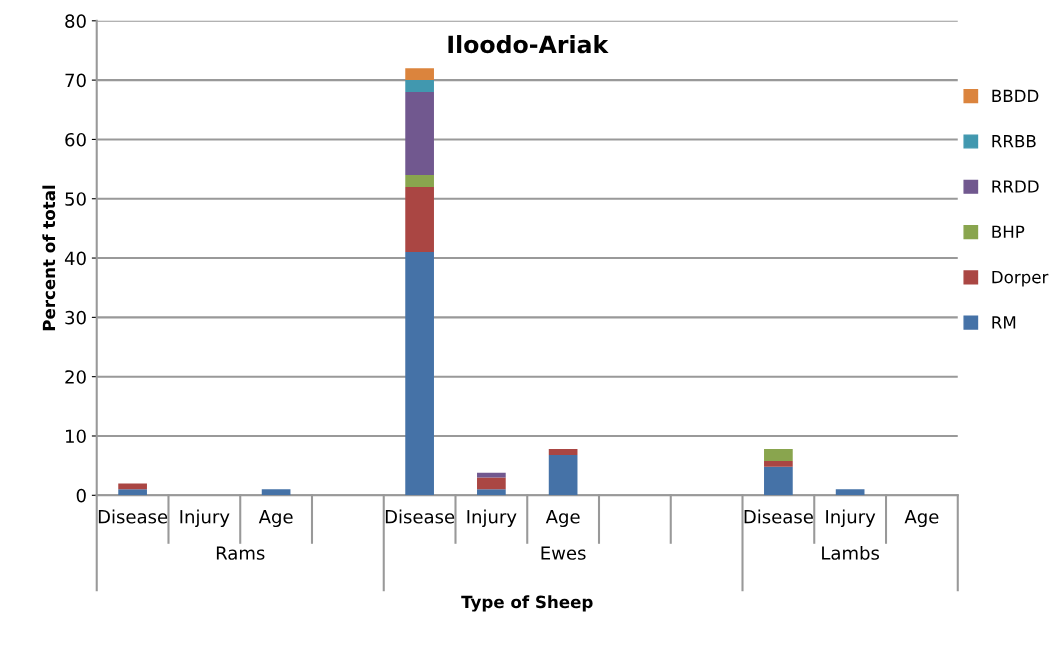  Describe the element at coordinates (75, 317) in the screenshot. I see `y-tick-label: 30` at that location.